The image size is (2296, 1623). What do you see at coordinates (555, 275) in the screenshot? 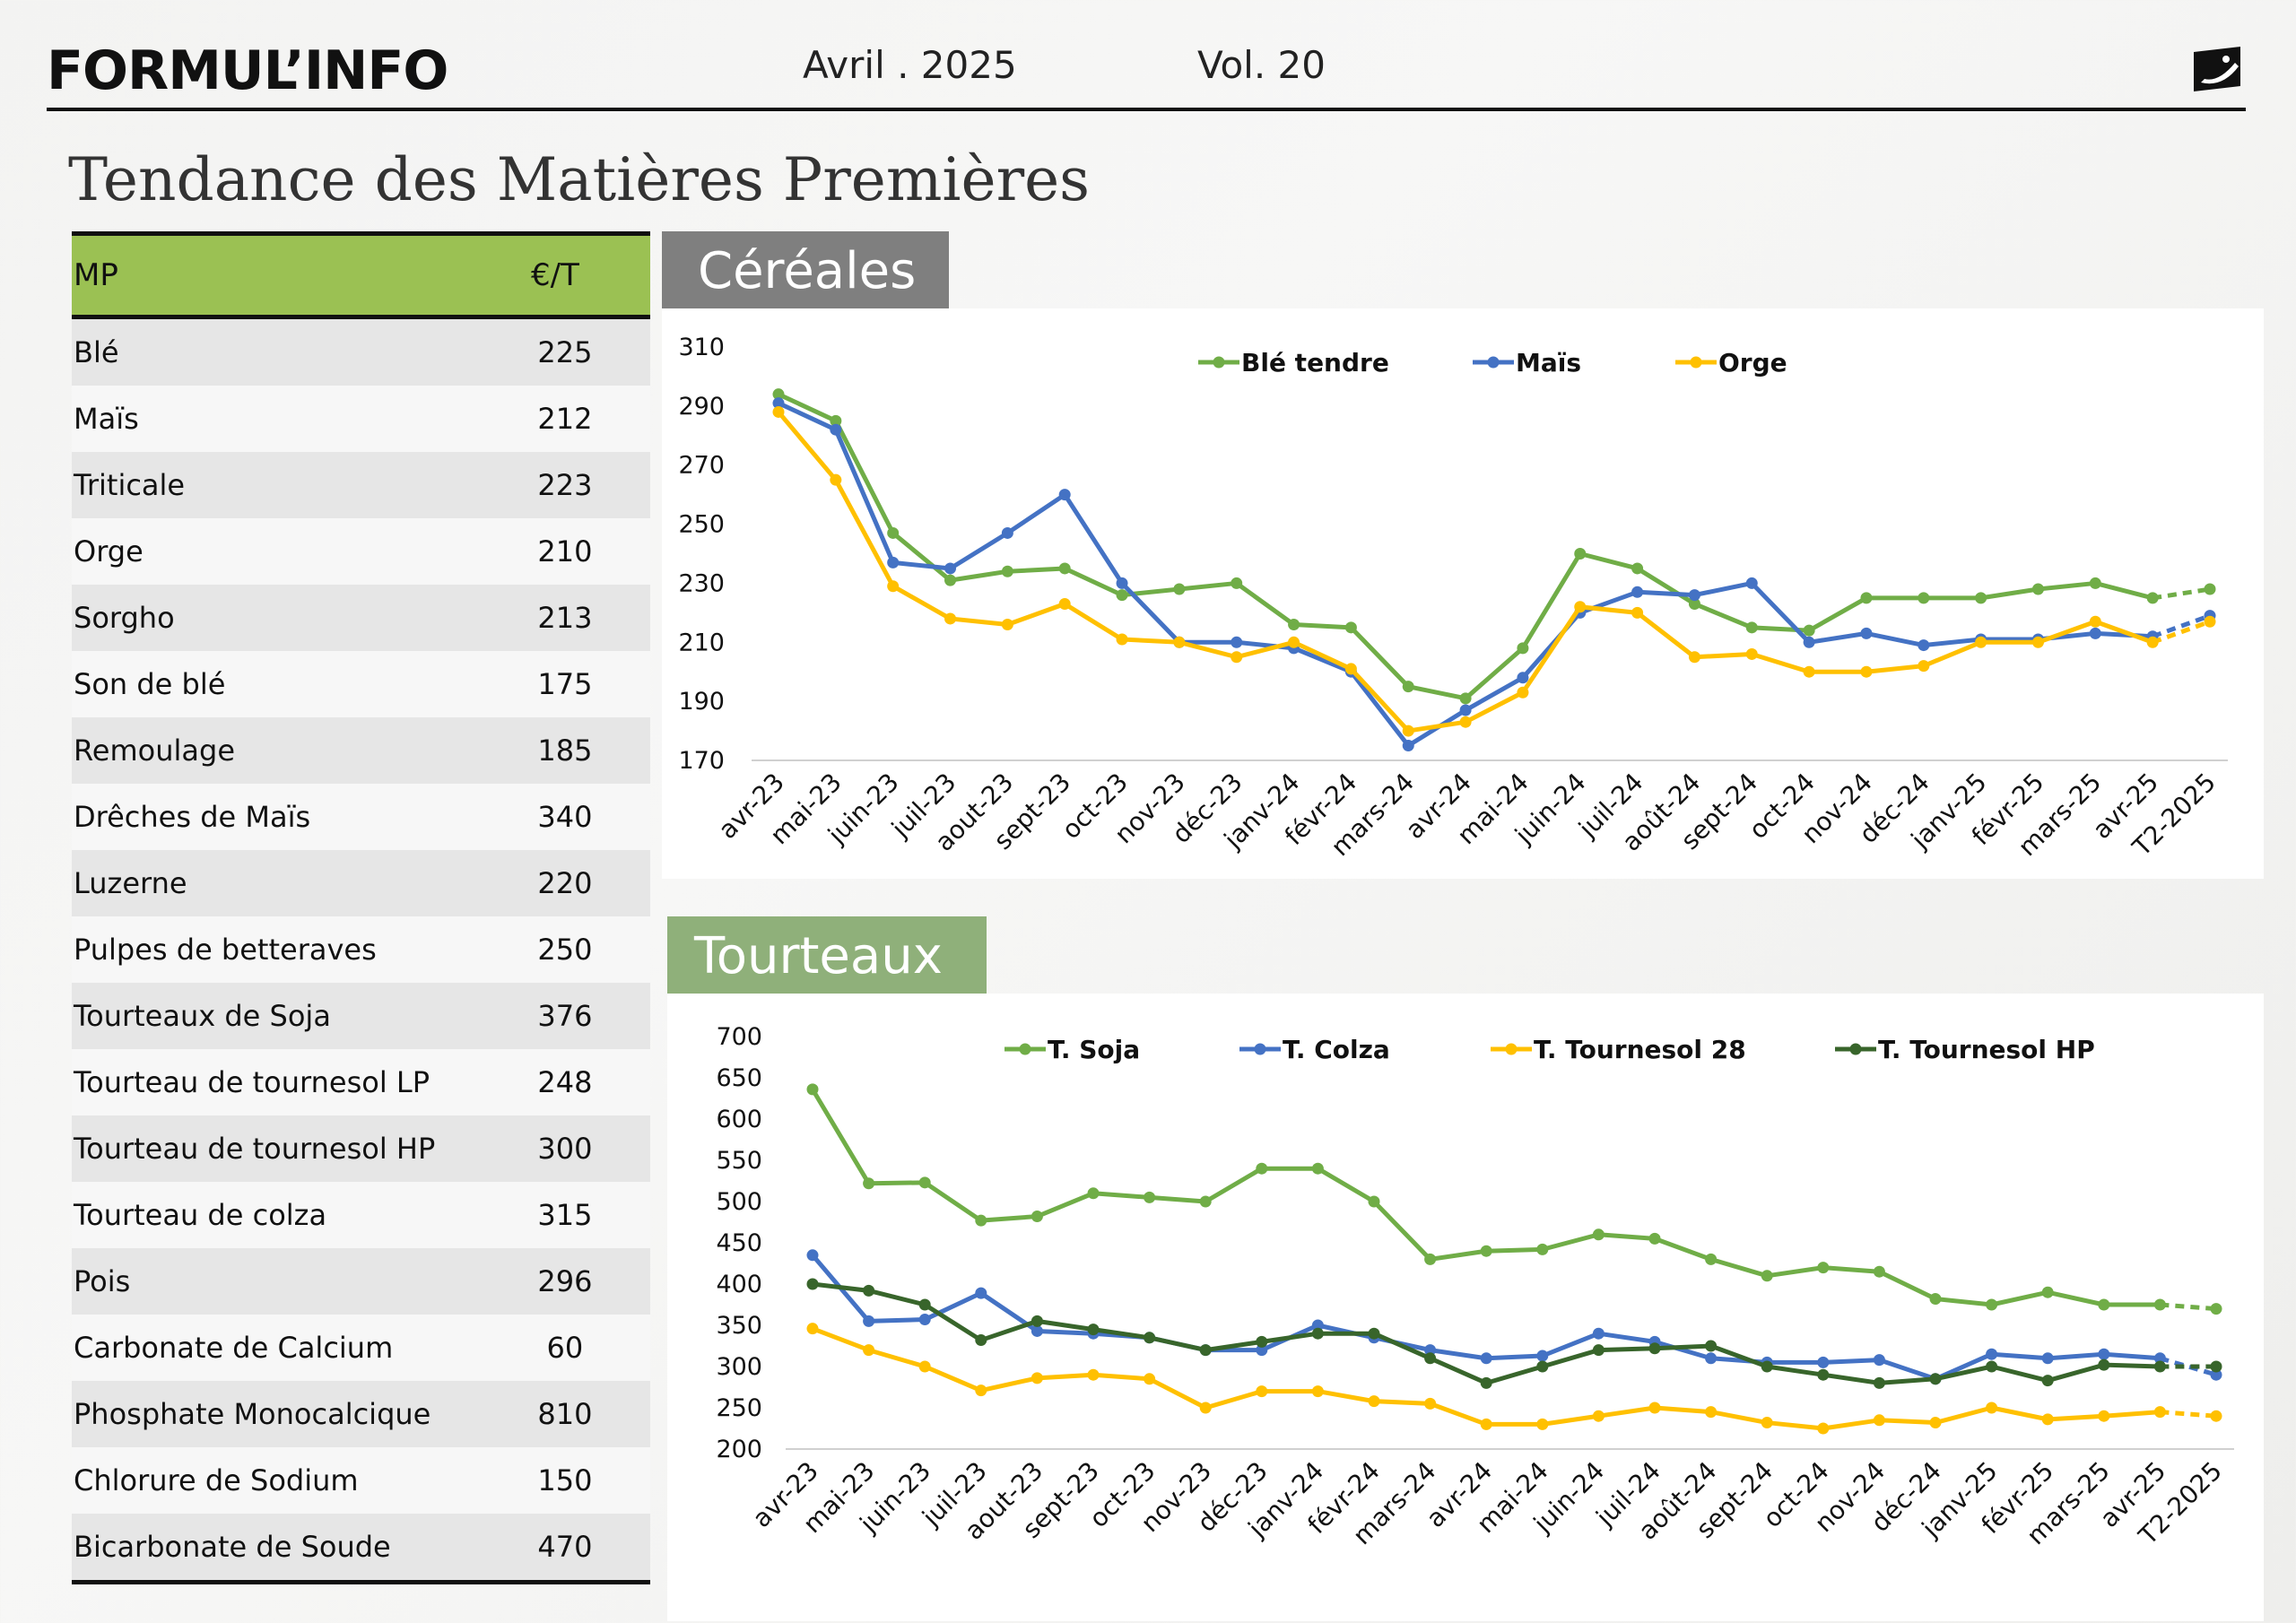
I see `column-header-price: €/T` at bounding box center [555, 275].